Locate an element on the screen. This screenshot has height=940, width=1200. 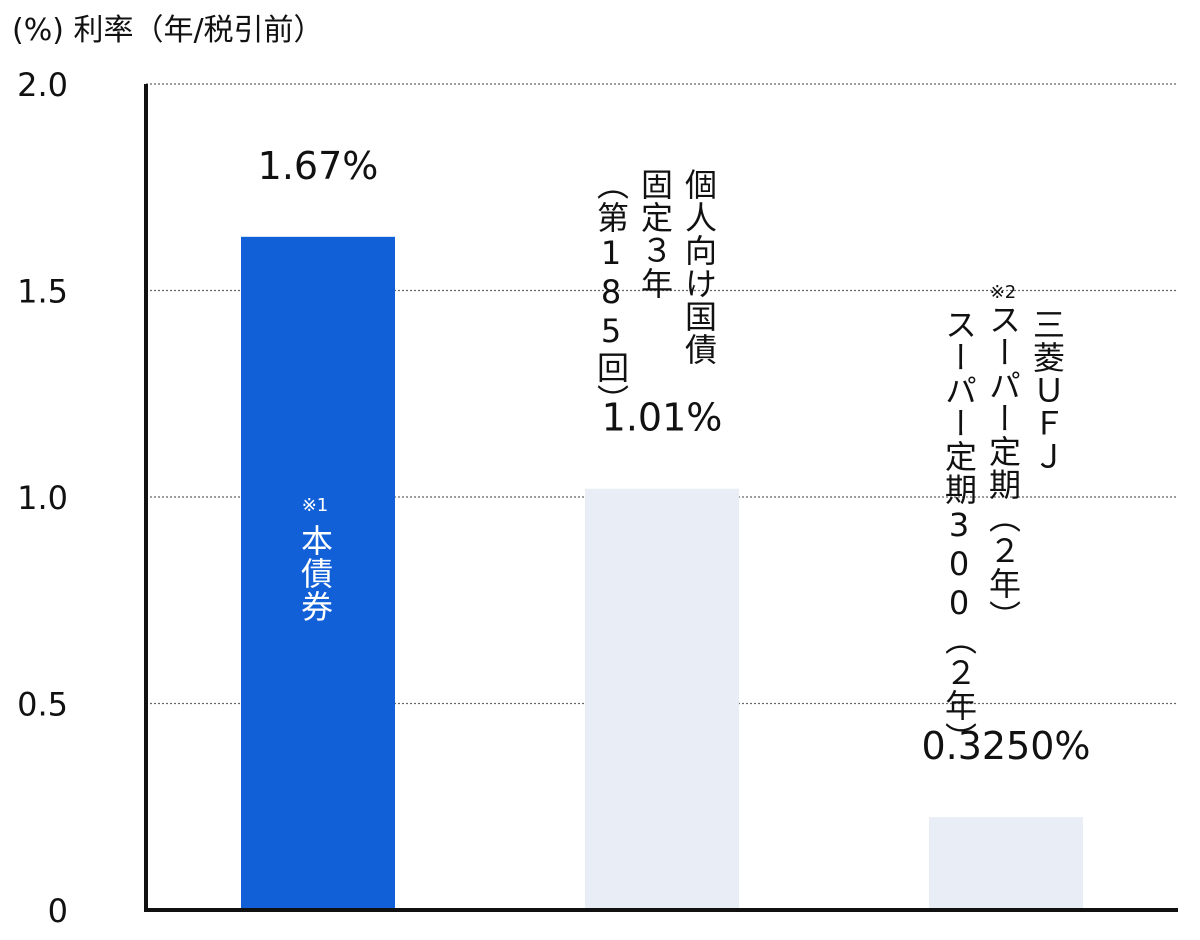
category-label-line: 三菱ＵＦＪ is located at coordinates (1047, 390).